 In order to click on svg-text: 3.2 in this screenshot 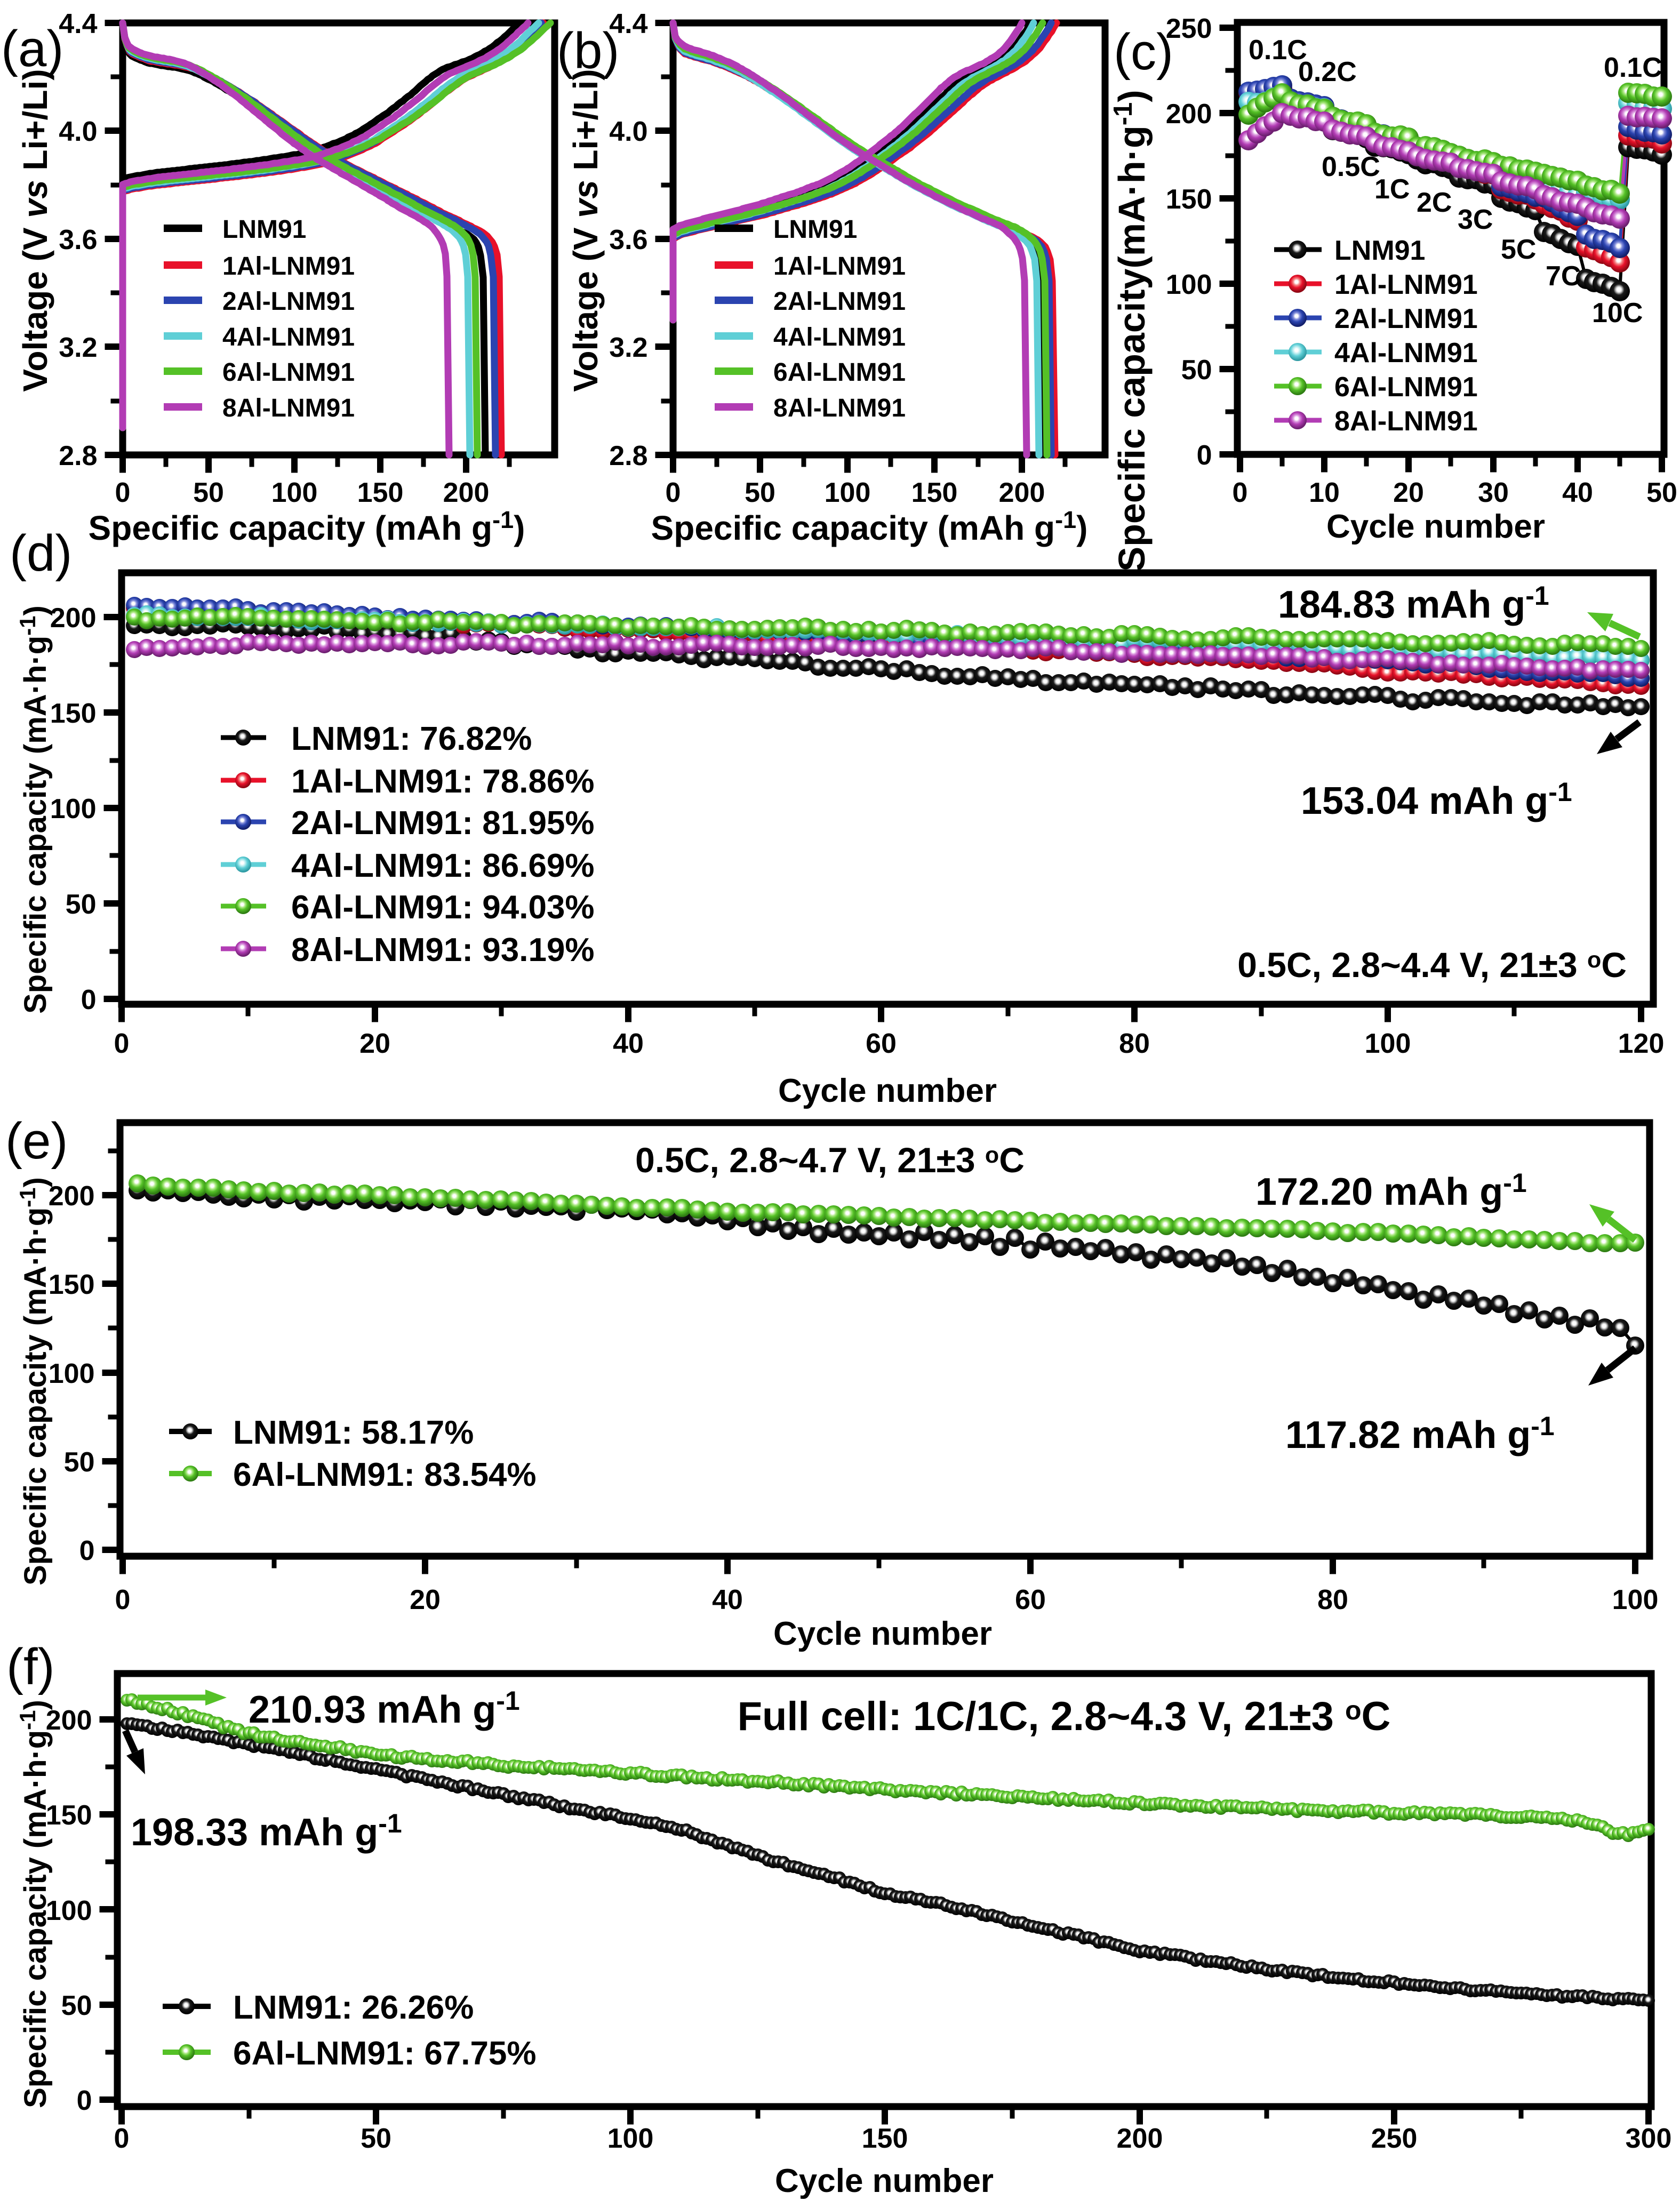, I will do `click(628, 347)`.